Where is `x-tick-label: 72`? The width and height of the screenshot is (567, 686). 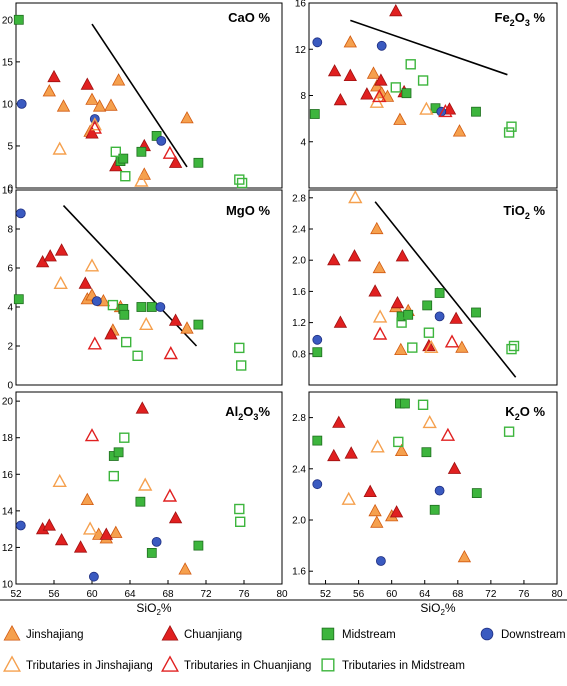 x-tick-label: 72 is located at coordinates (206, 594).